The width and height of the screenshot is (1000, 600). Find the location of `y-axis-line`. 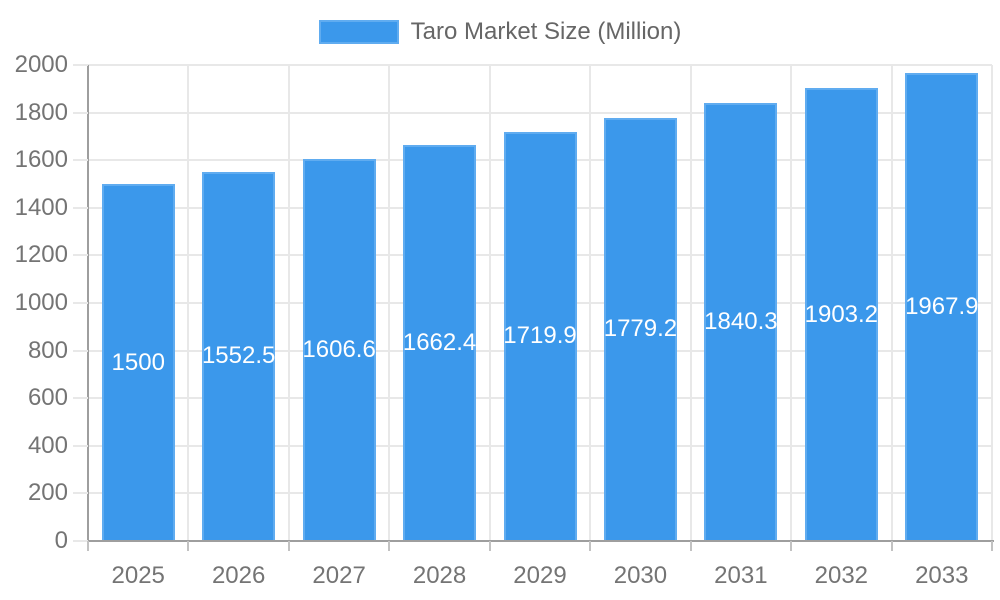

y-axis-line is located at coordinates (88, 304).